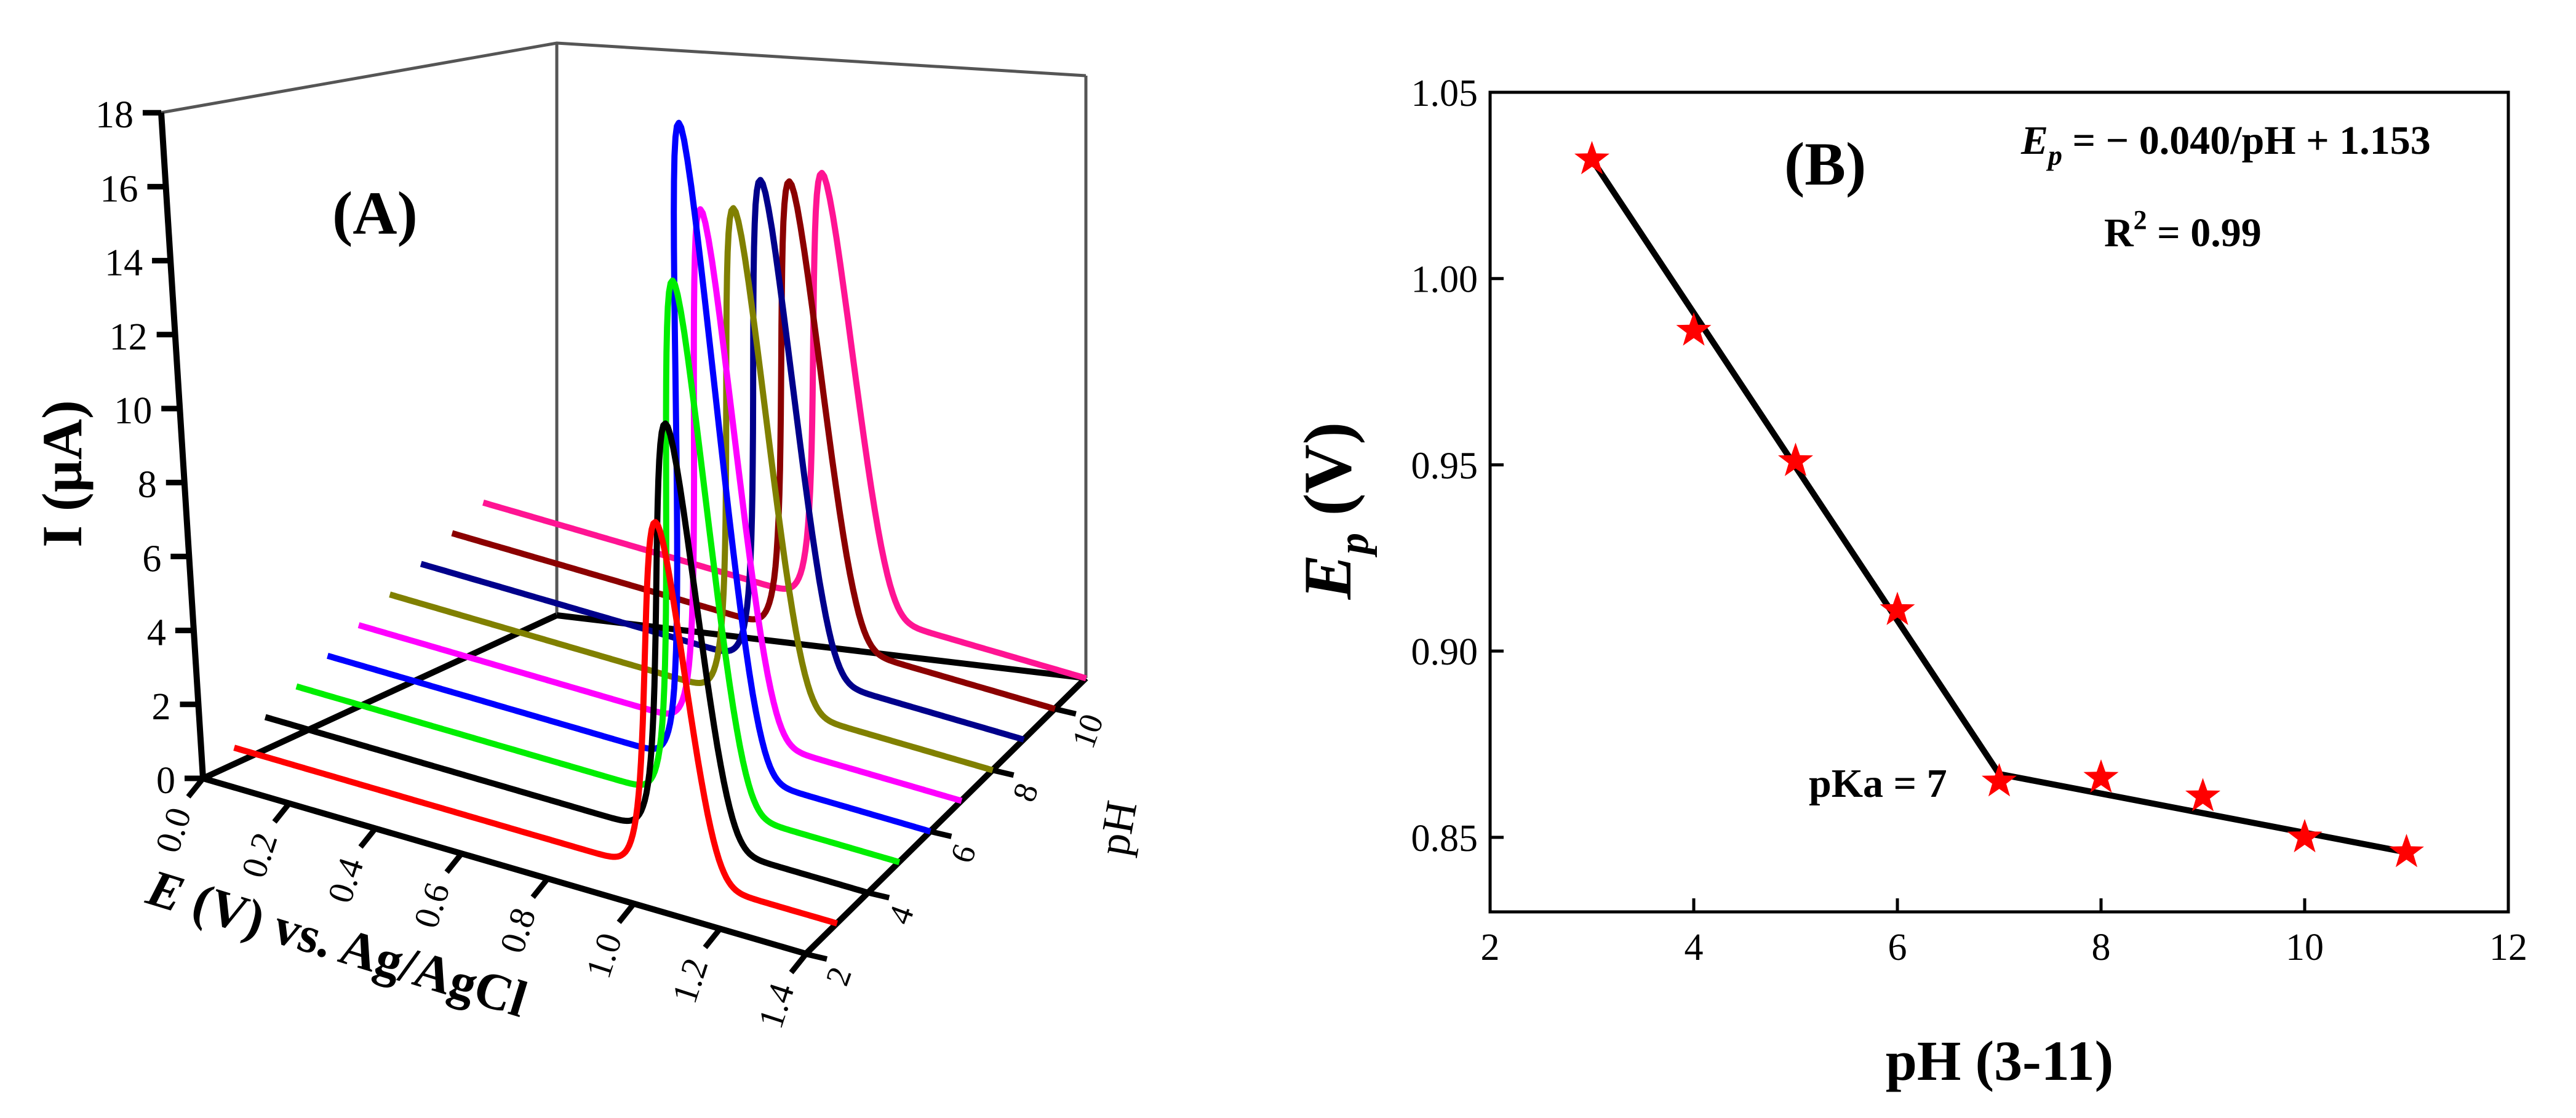 Image resolution: width=2576 pixels, height=1118 pixels. What do you see at coordinates (156, 633) in the screenshot?
I see `current-tick-label: 4` at bounding box center [156, 633].